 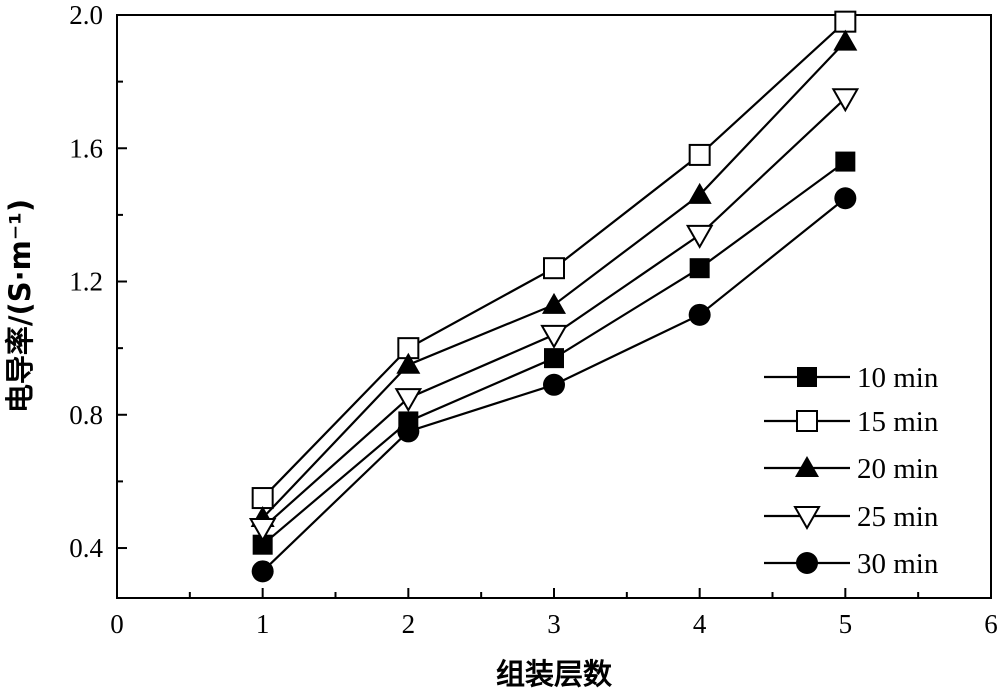 I want to click on x-axis-title: 组装层数, so click(x=554, y=674).